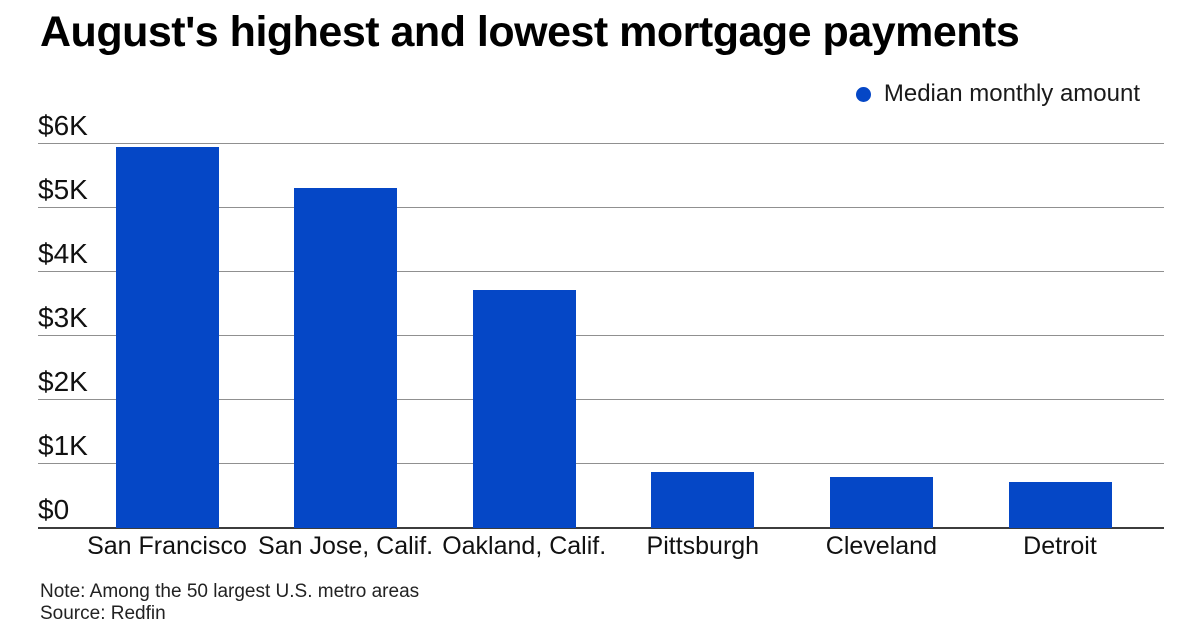  I want to click on legend-dot-icon, so click(863, 94).